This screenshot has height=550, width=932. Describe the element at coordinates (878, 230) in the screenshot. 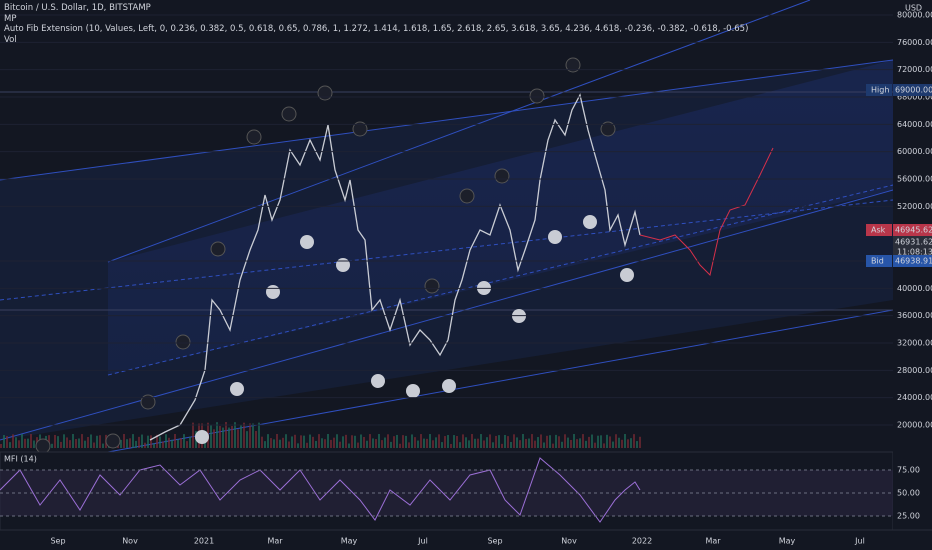

I see `badge-name: Ask` at that location.